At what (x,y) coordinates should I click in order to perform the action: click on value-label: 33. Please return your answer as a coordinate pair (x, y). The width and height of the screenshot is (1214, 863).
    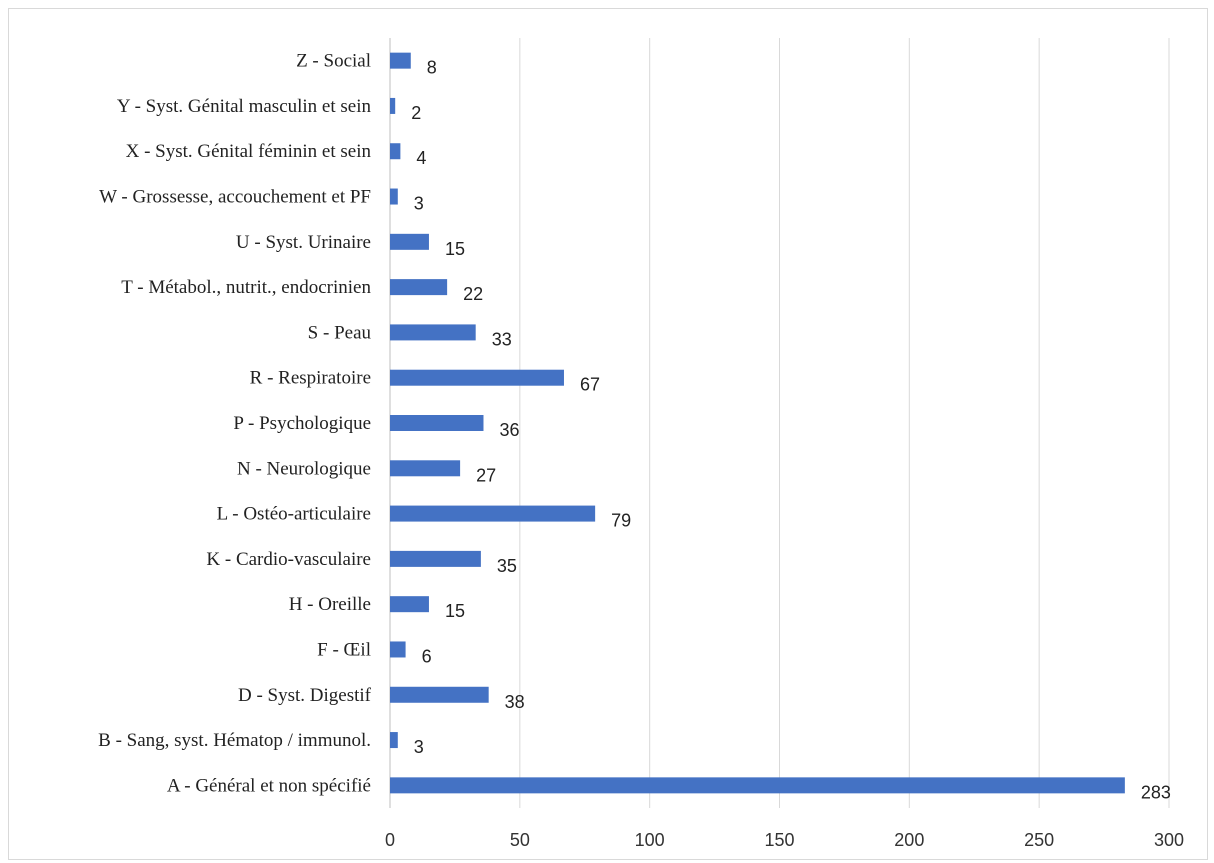
    Looking at the image, I should click on (502, 339).